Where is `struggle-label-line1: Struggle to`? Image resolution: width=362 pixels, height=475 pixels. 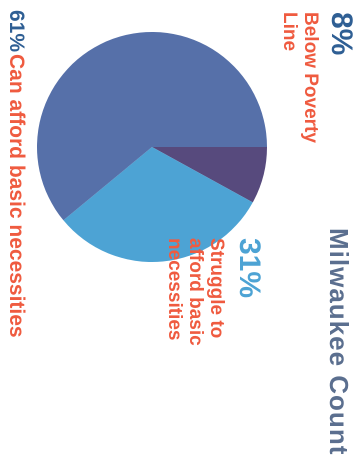
struggle-label-line1: Struggle to is located at coordinates (216, 288).